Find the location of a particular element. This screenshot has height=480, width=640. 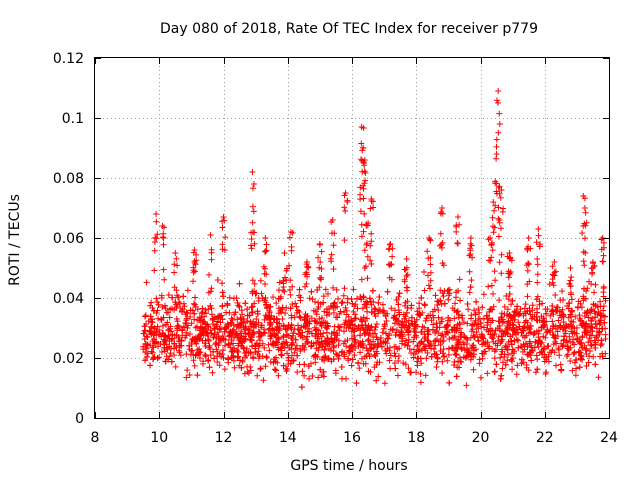

y-tick-label: 0.08 is located at coordinates (68, 179).